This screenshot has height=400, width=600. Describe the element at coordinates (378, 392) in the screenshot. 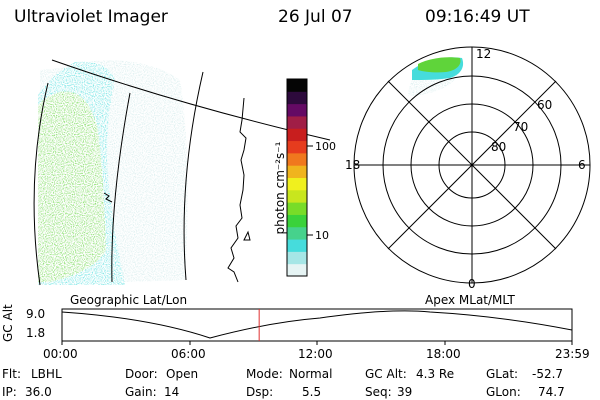

I see `status-seq-label: Seq:` at that location.